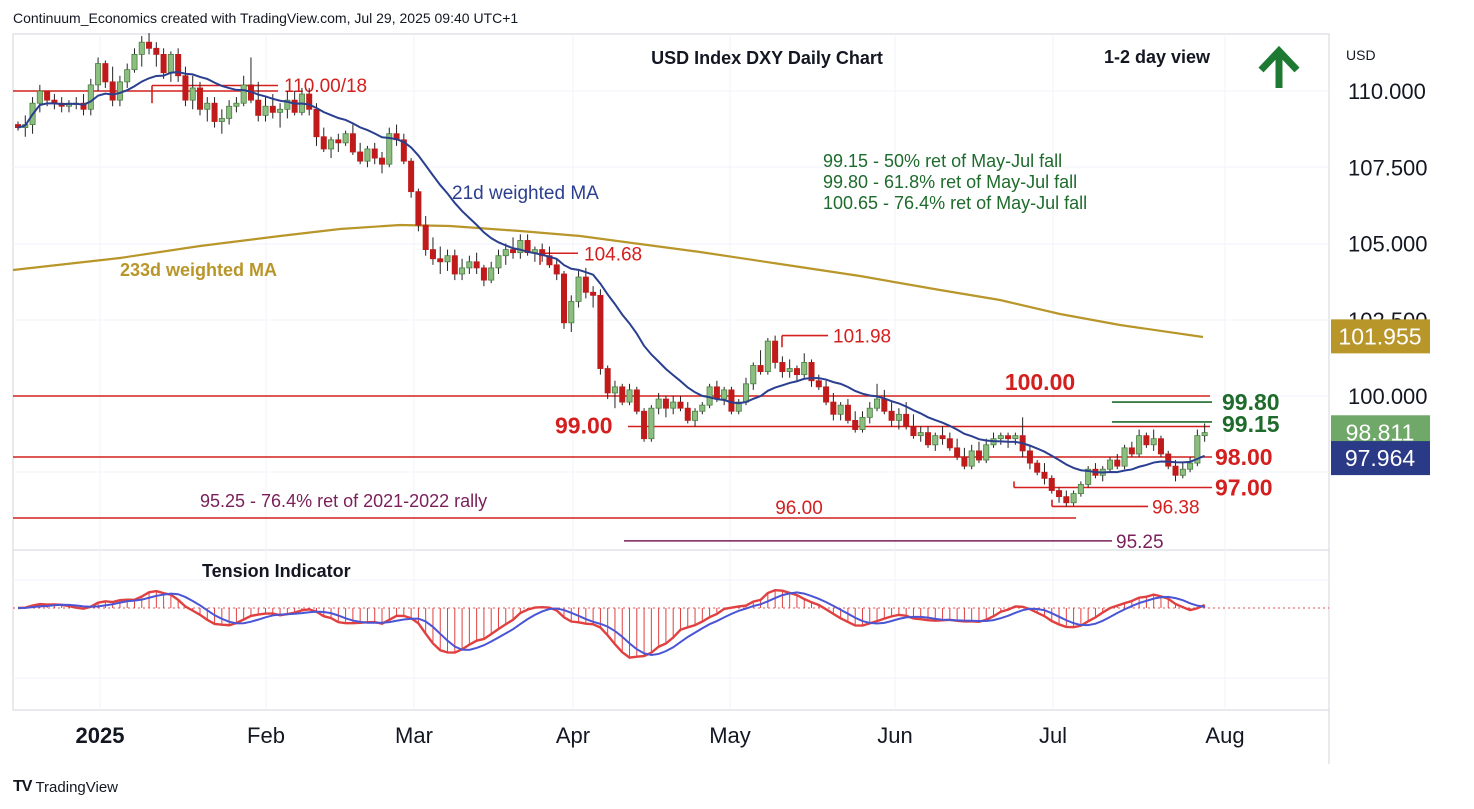 The width and height of the screenshot is (1474, 809). What do you see at coordinates (1140, 542) in the screenshot?
I see `level-label: 95.25` at bounding box center [1140, 542].